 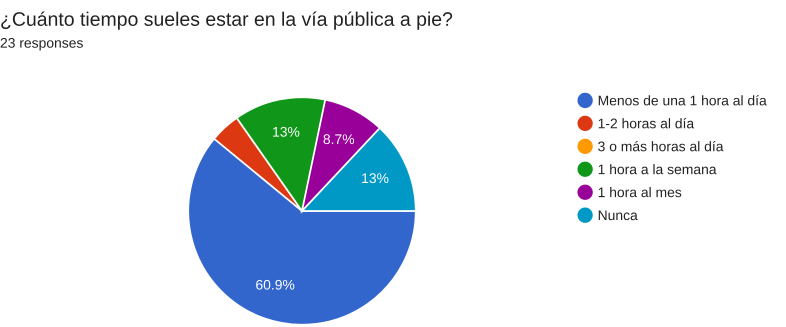 I want to click on legend-label: Menos de una 1 hora al día, so click(x=682, y=100).